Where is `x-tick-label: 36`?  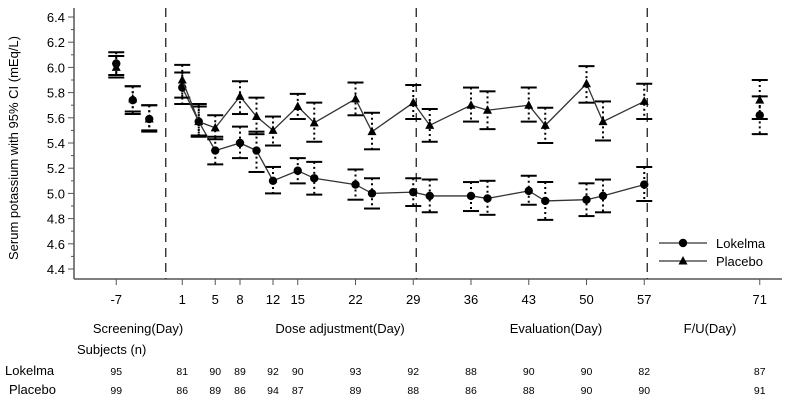 x-tick-label: 36 is located at coordinates (471, 299).